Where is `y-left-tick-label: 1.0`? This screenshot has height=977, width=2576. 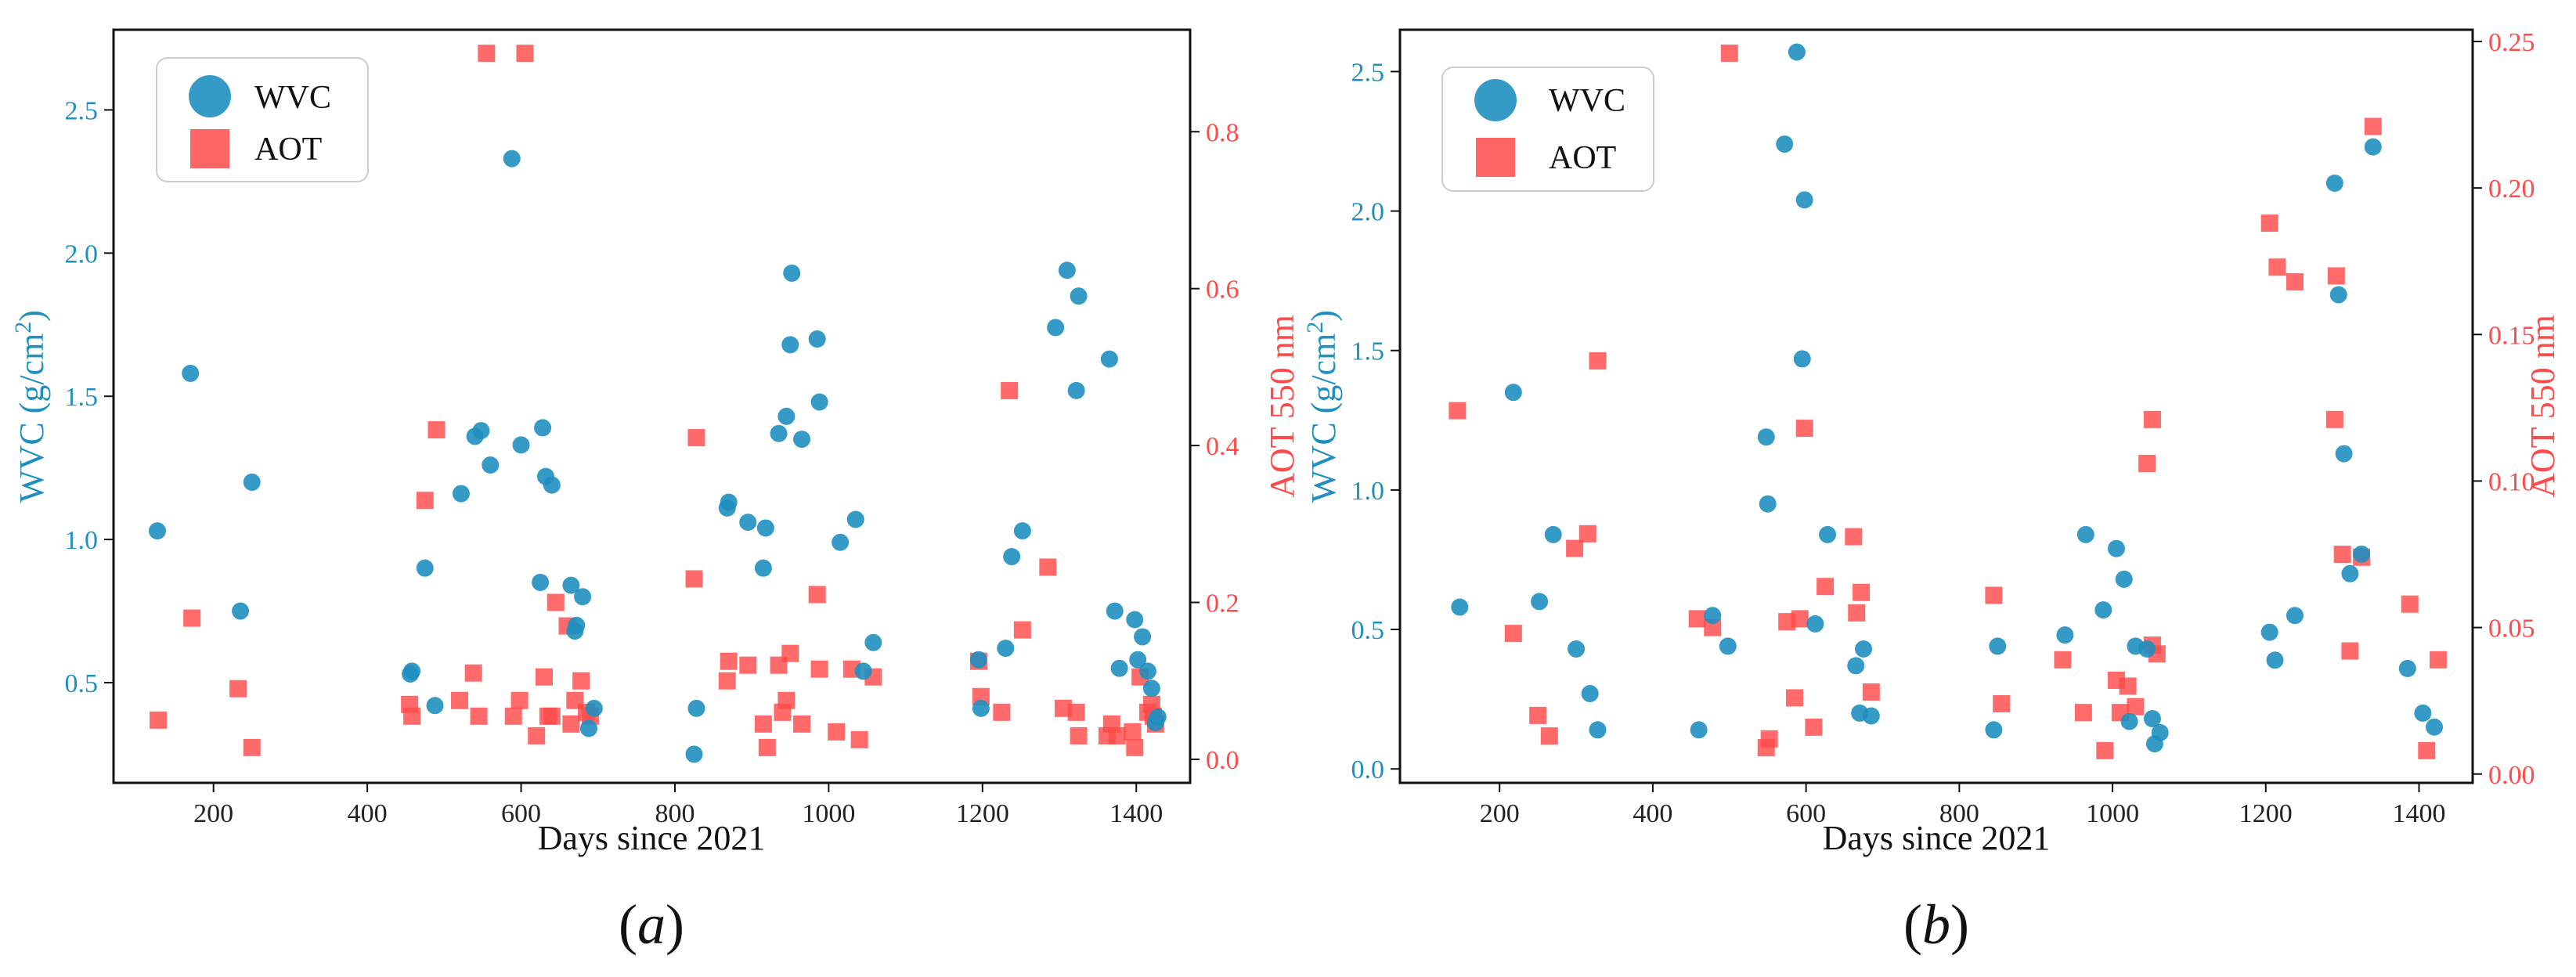
y-left-tick-label: 1.0 is located at coordinates (1368, 491).